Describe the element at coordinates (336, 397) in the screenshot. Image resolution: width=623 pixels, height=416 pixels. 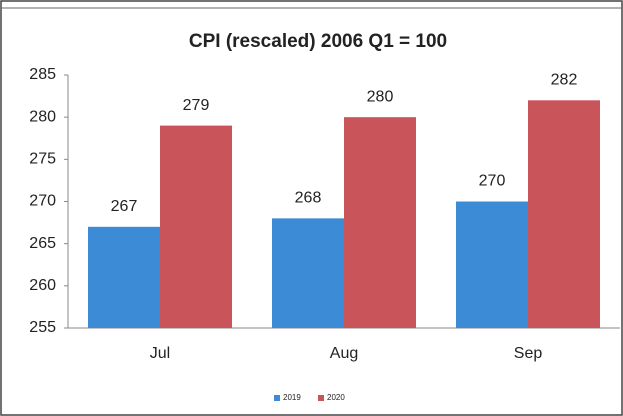
I see `legend-label: 2020` at that location.